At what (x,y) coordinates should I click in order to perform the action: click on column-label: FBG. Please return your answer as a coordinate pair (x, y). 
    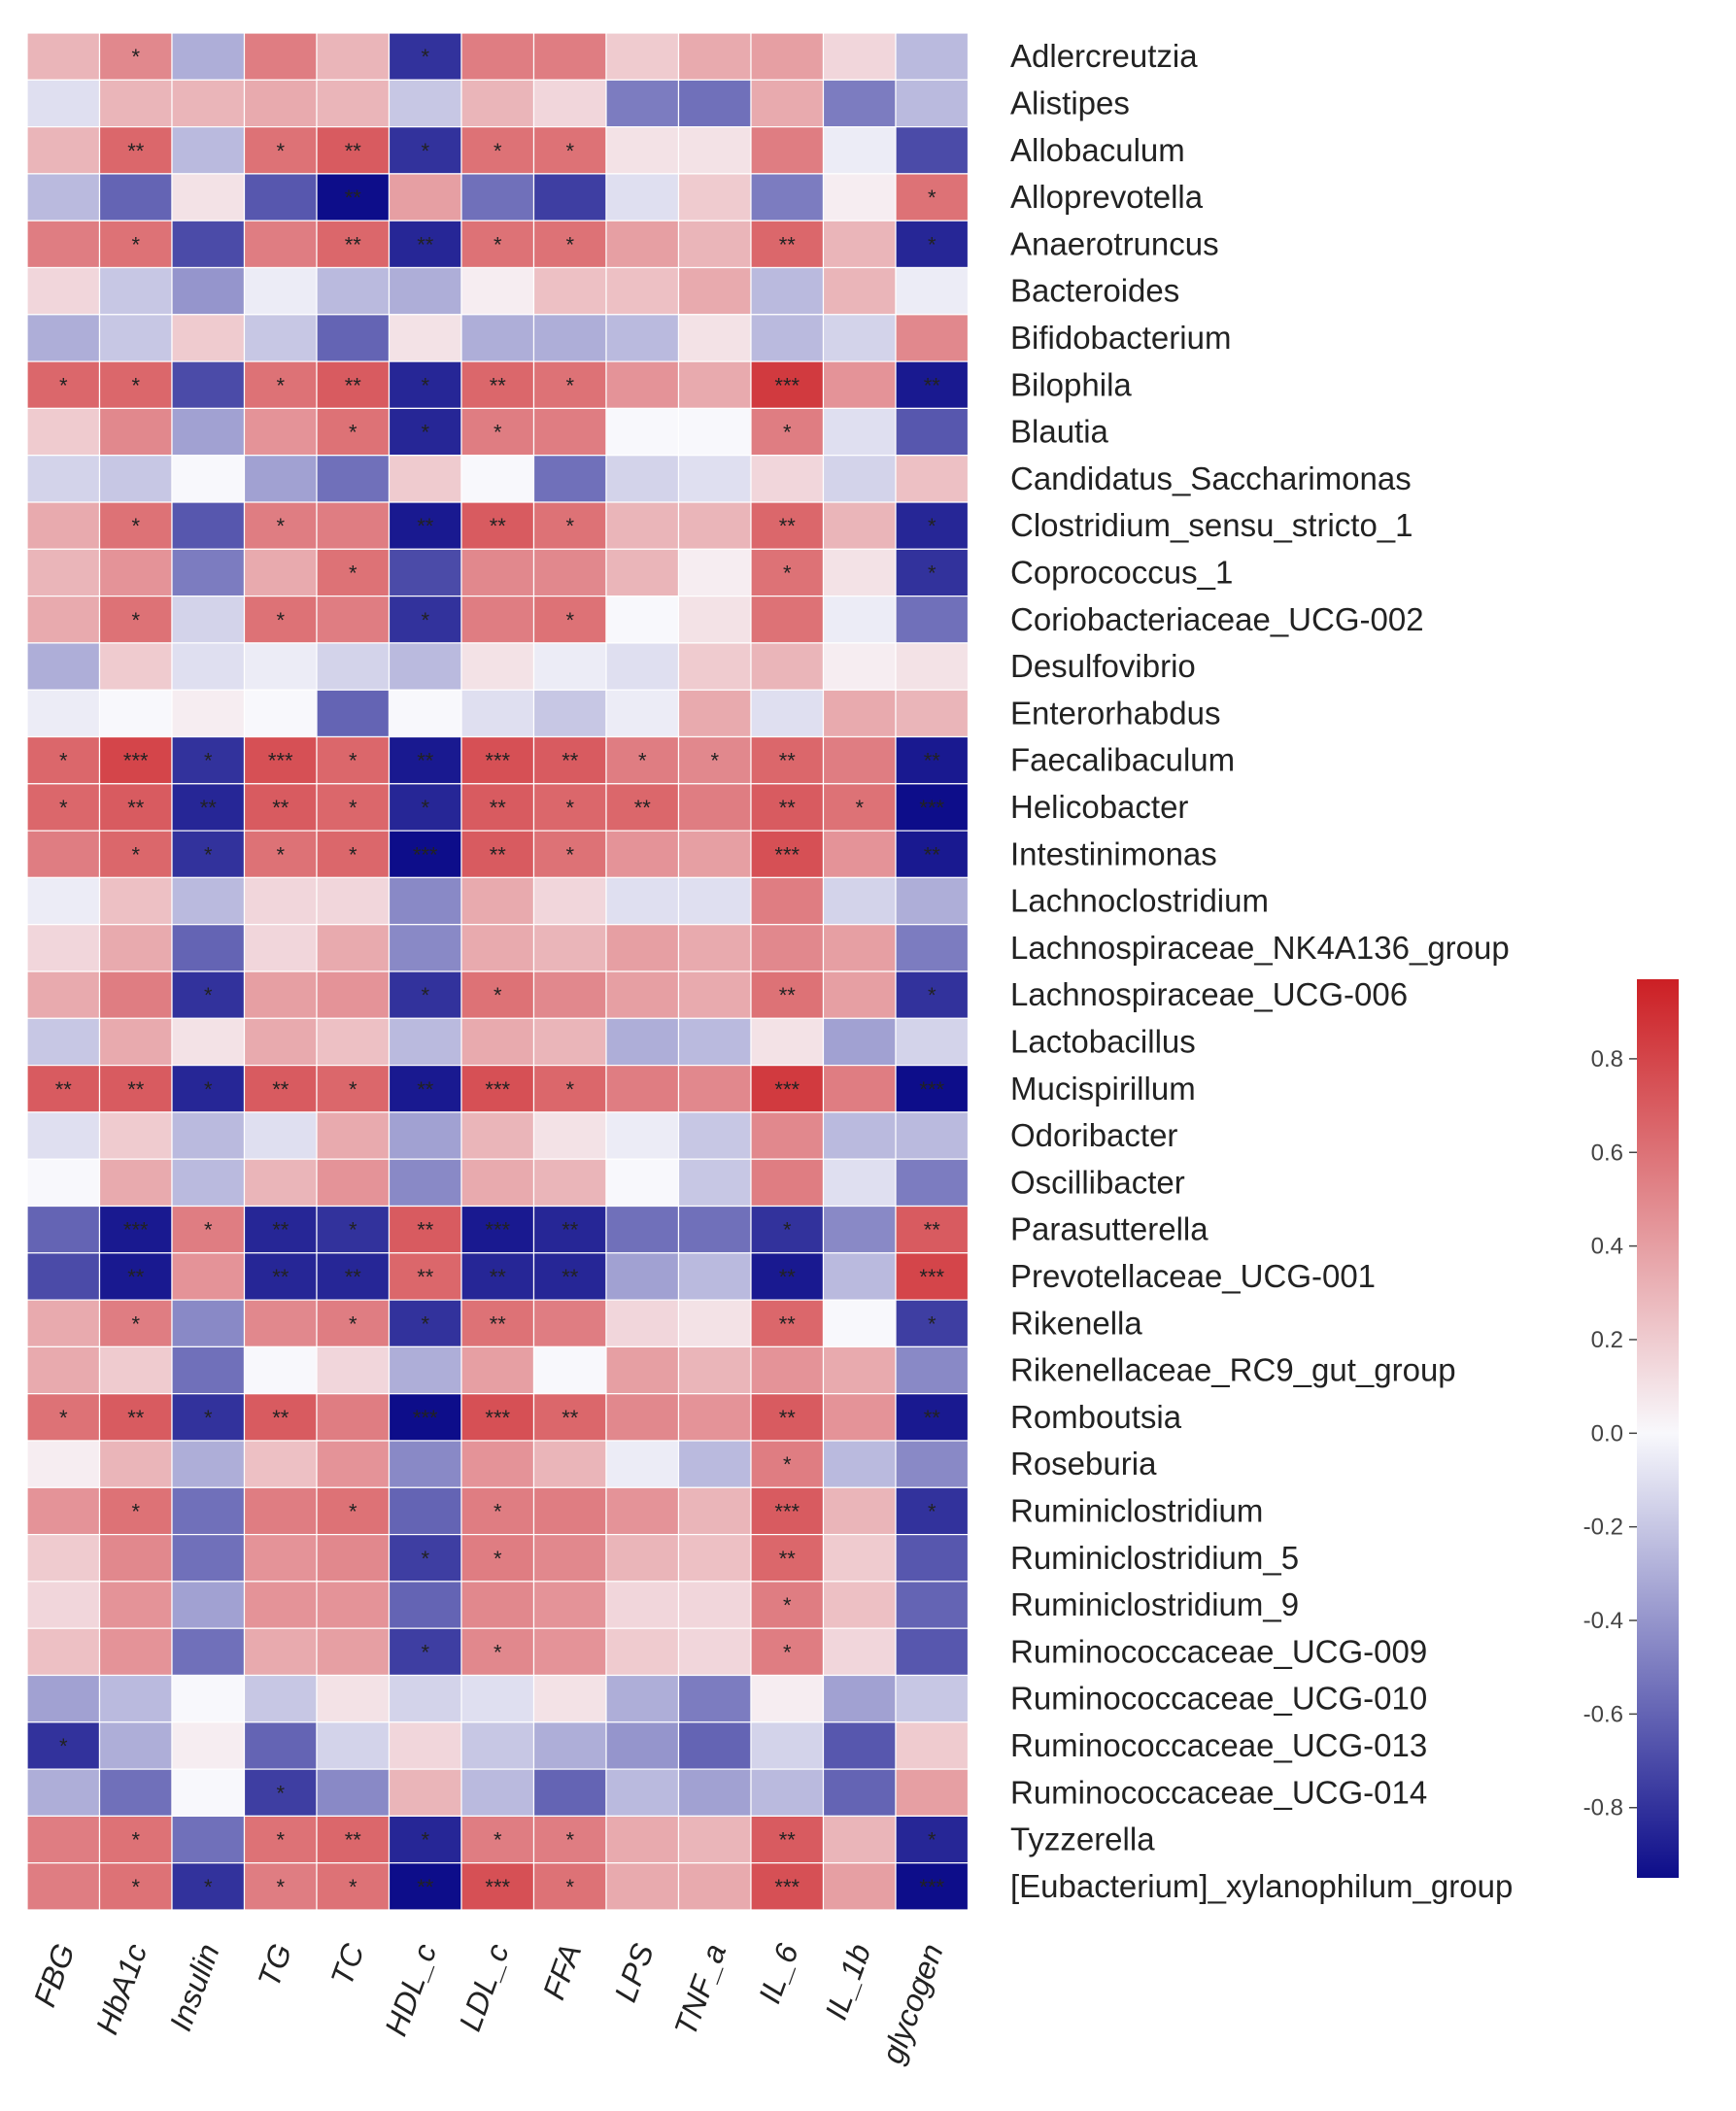
    Looking at the image, I should click on (54, 1975).